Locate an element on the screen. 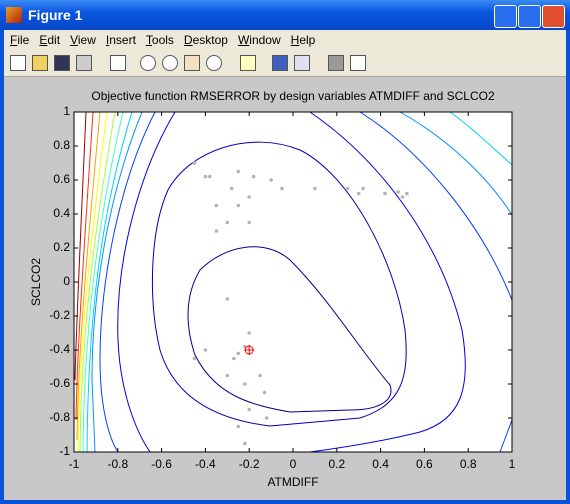 This screenshot has height=504, width=570. close-button is located at coordinates (553, 16).